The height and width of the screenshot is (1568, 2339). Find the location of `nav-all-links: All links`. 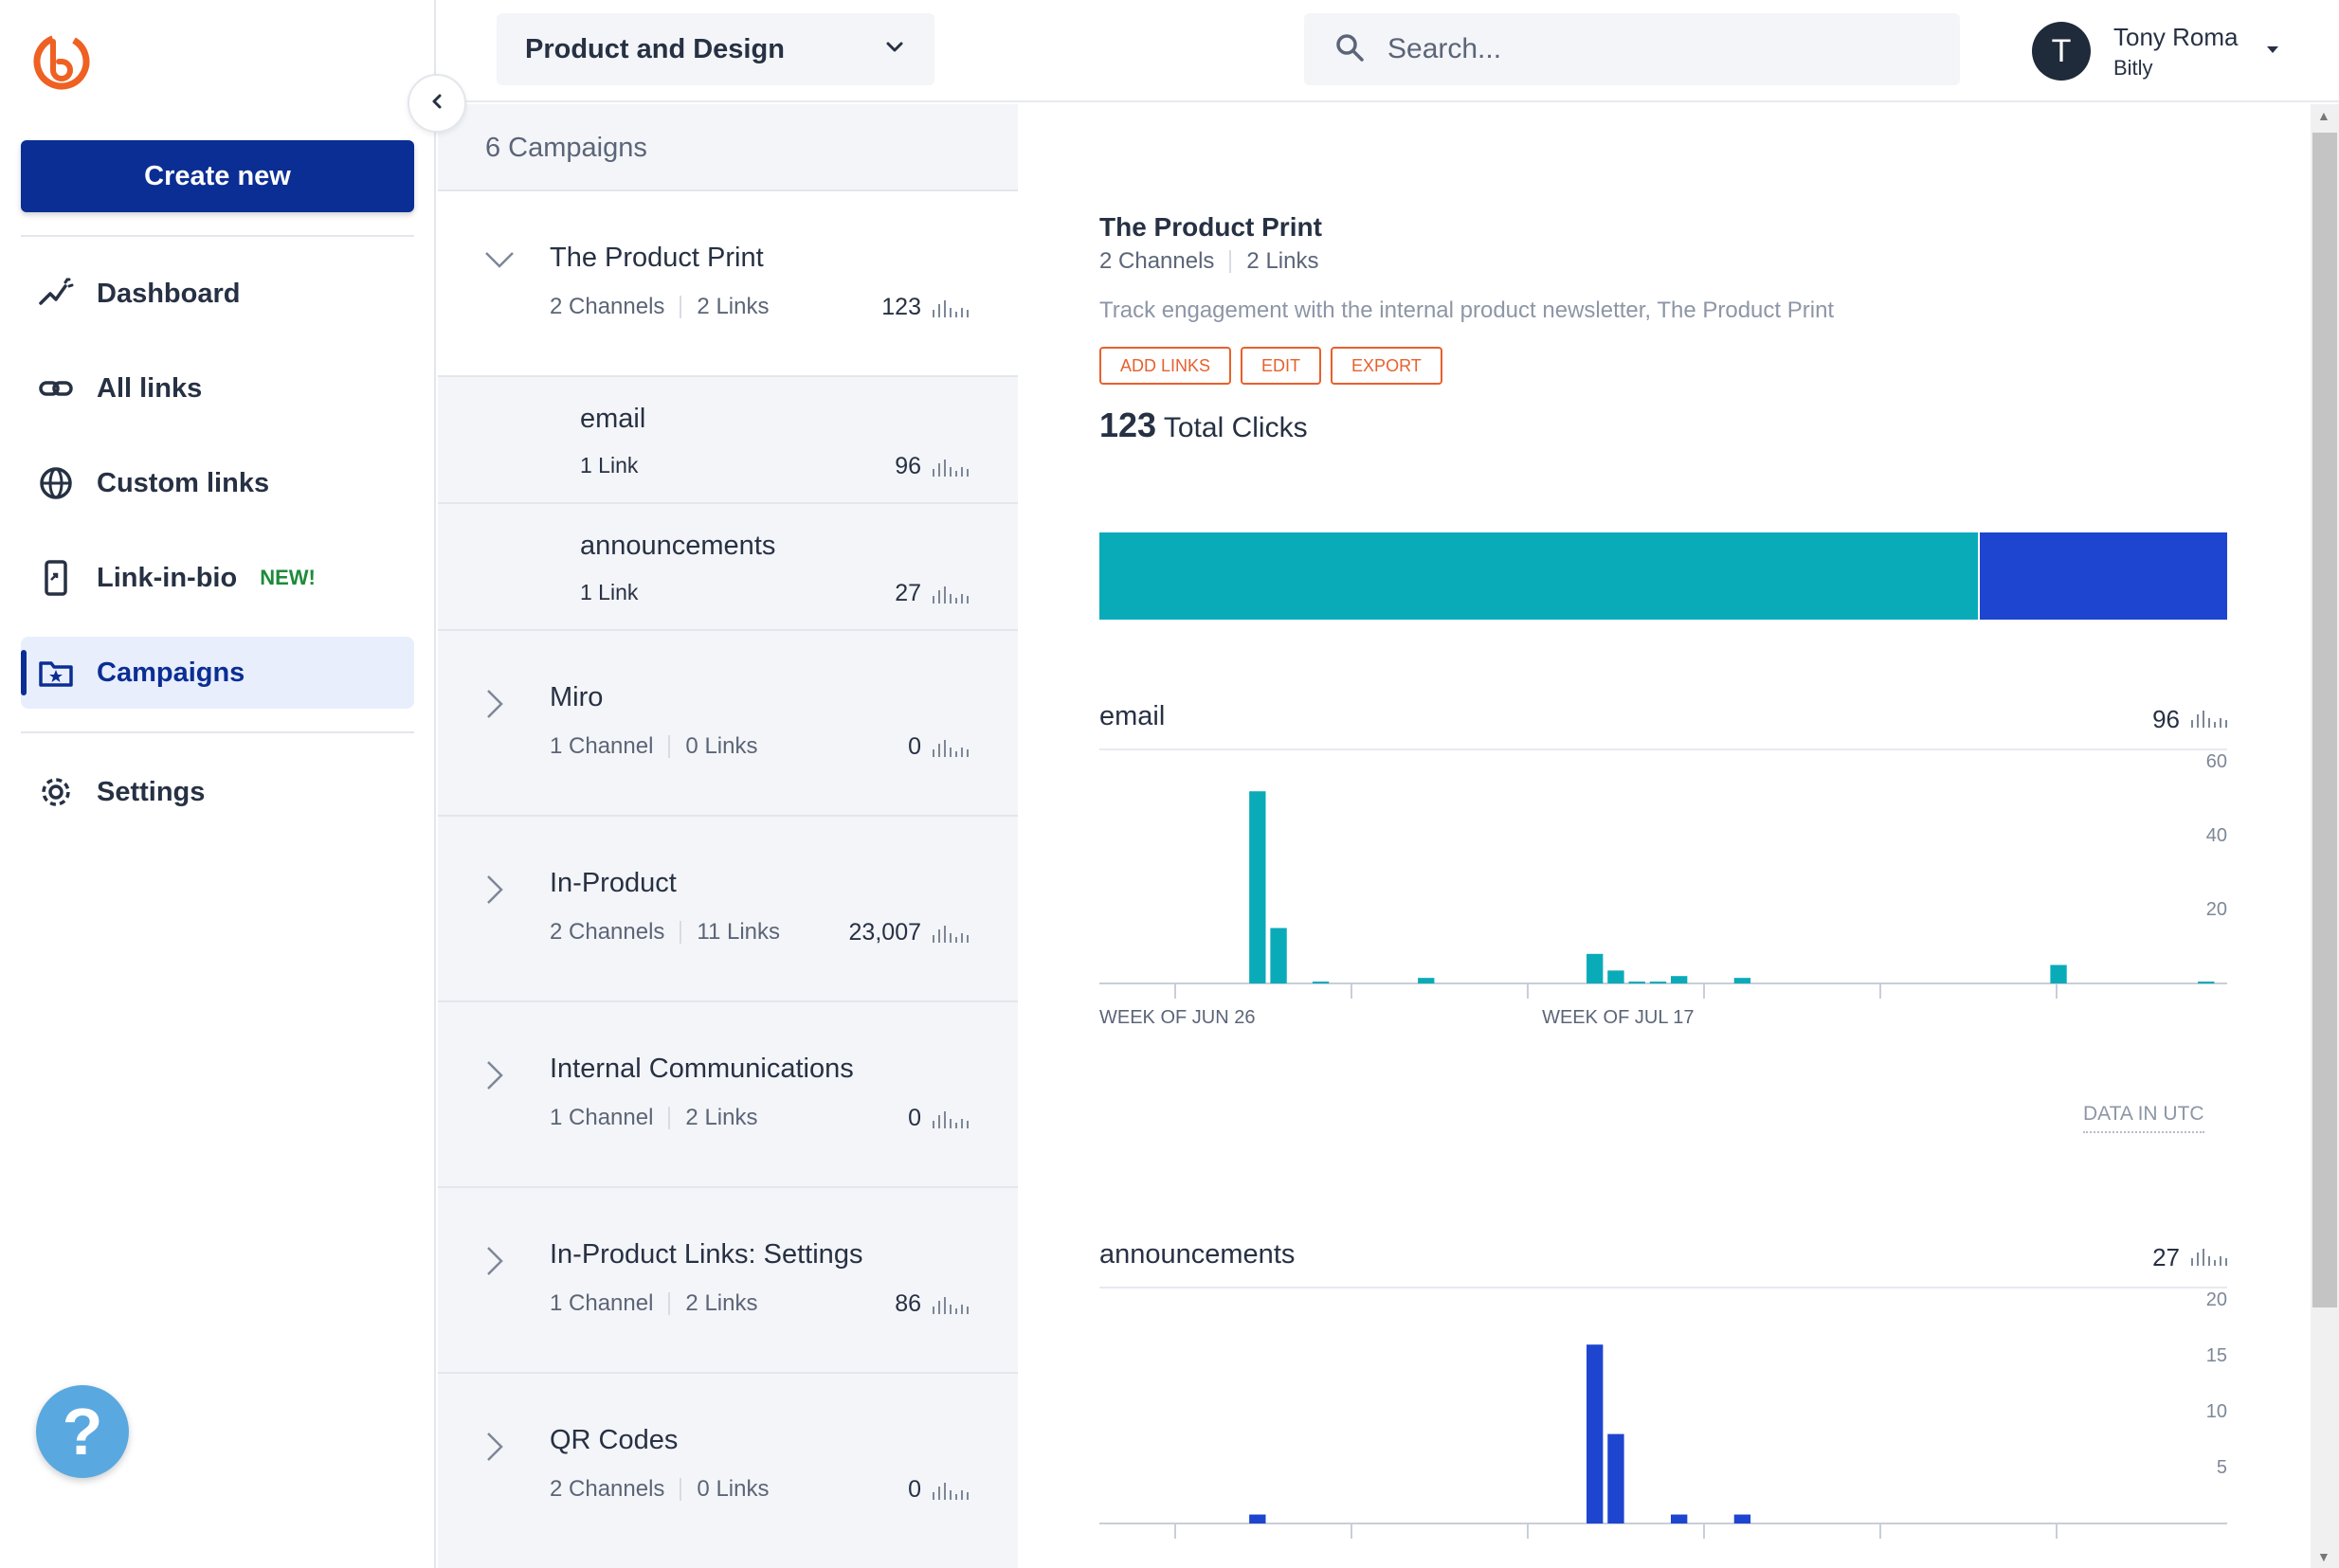

nav-all-links: All links is located at coordinates (218, 388).